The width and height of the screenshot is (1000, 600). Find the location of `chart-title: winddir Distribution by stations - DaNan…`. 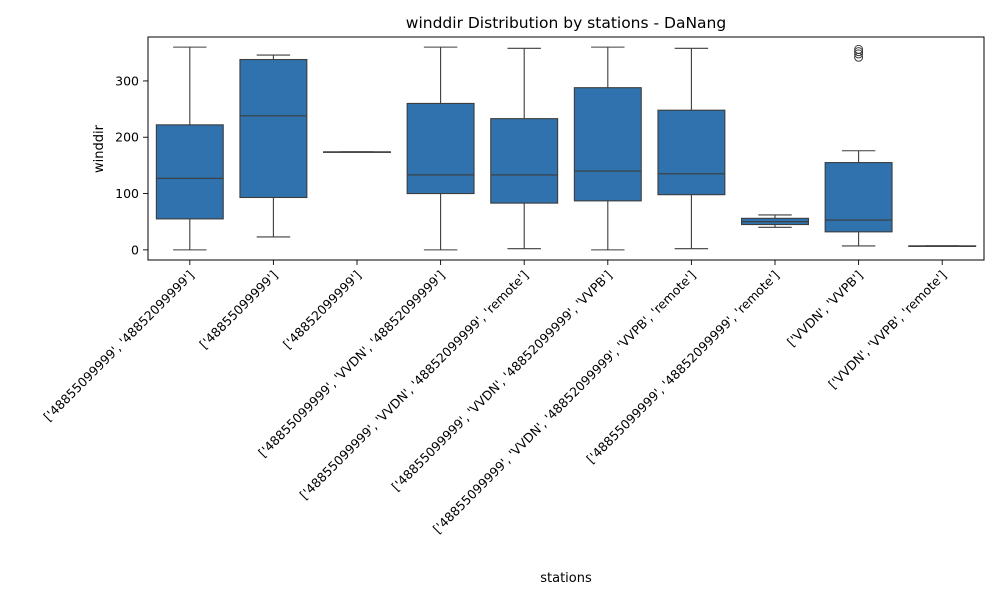

chart-title: winddir Distribution by stations - DaNan… is located at coordinates (566, 23).